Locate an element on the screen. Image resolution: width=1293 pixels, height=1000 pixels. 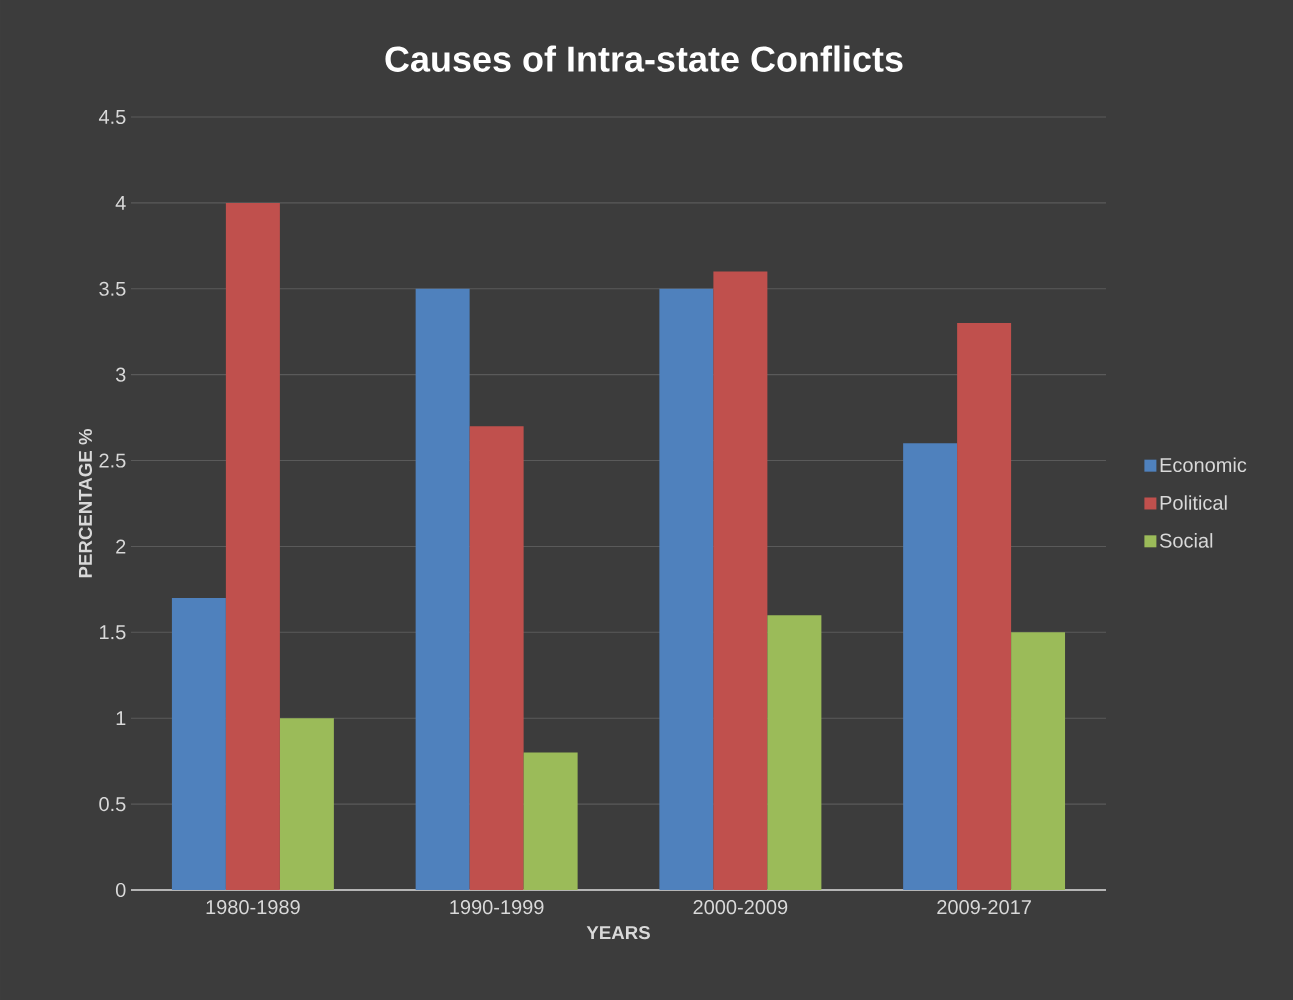
y-tick-label: 2.5 is located at coordinates (112, 460).